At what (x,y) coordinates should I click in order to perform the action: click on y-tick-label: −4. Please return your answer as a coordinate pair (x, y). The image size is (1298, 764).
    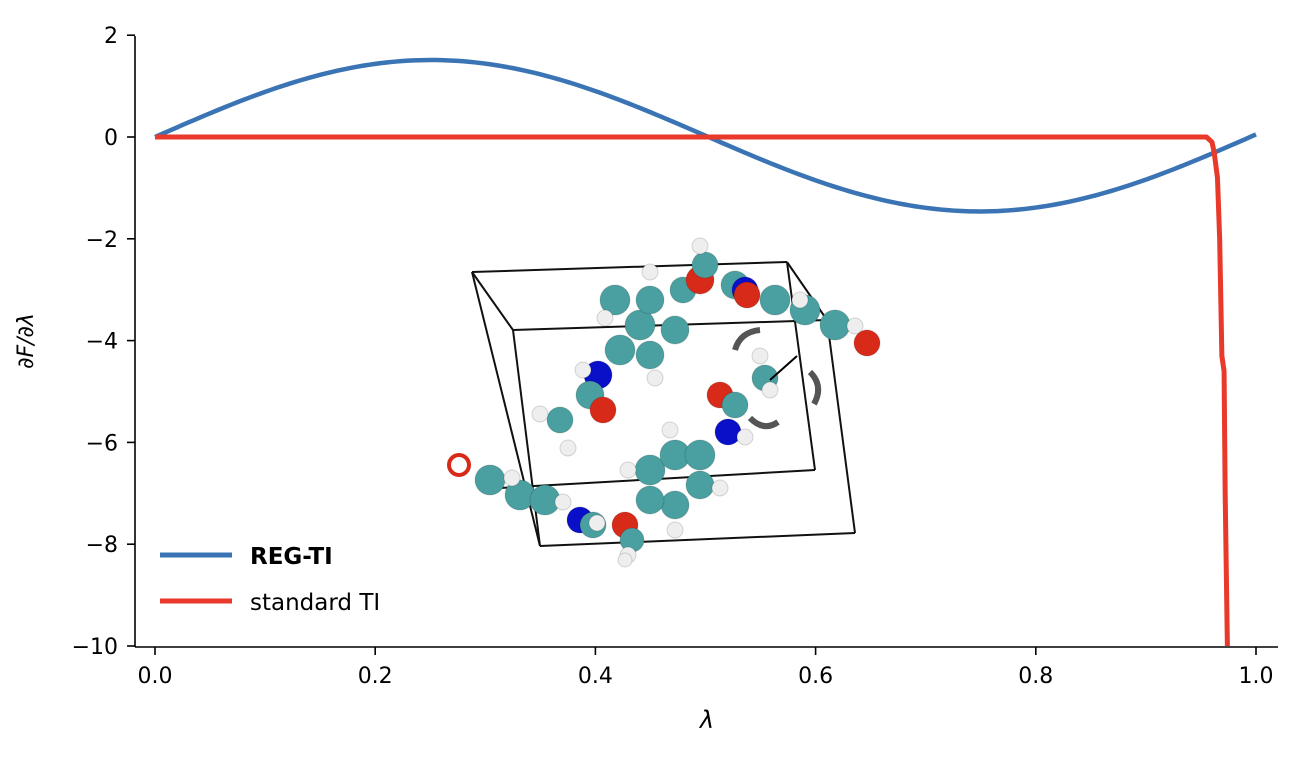
    Looking at the image, I should click on (102, 342).